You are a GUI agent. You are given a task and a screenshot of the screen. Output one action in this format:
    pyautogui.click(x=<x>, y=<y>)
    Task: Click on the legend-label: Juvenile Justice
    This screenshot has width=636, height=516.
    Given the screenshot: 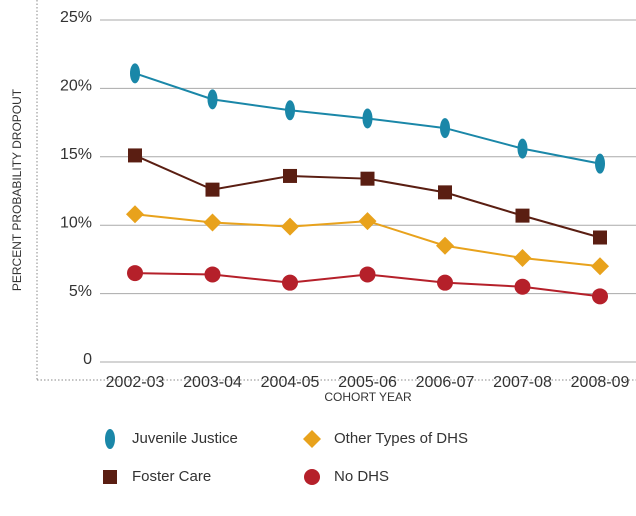 What is the action you would take?
    pyautogui.click(x=185, y=438)
    